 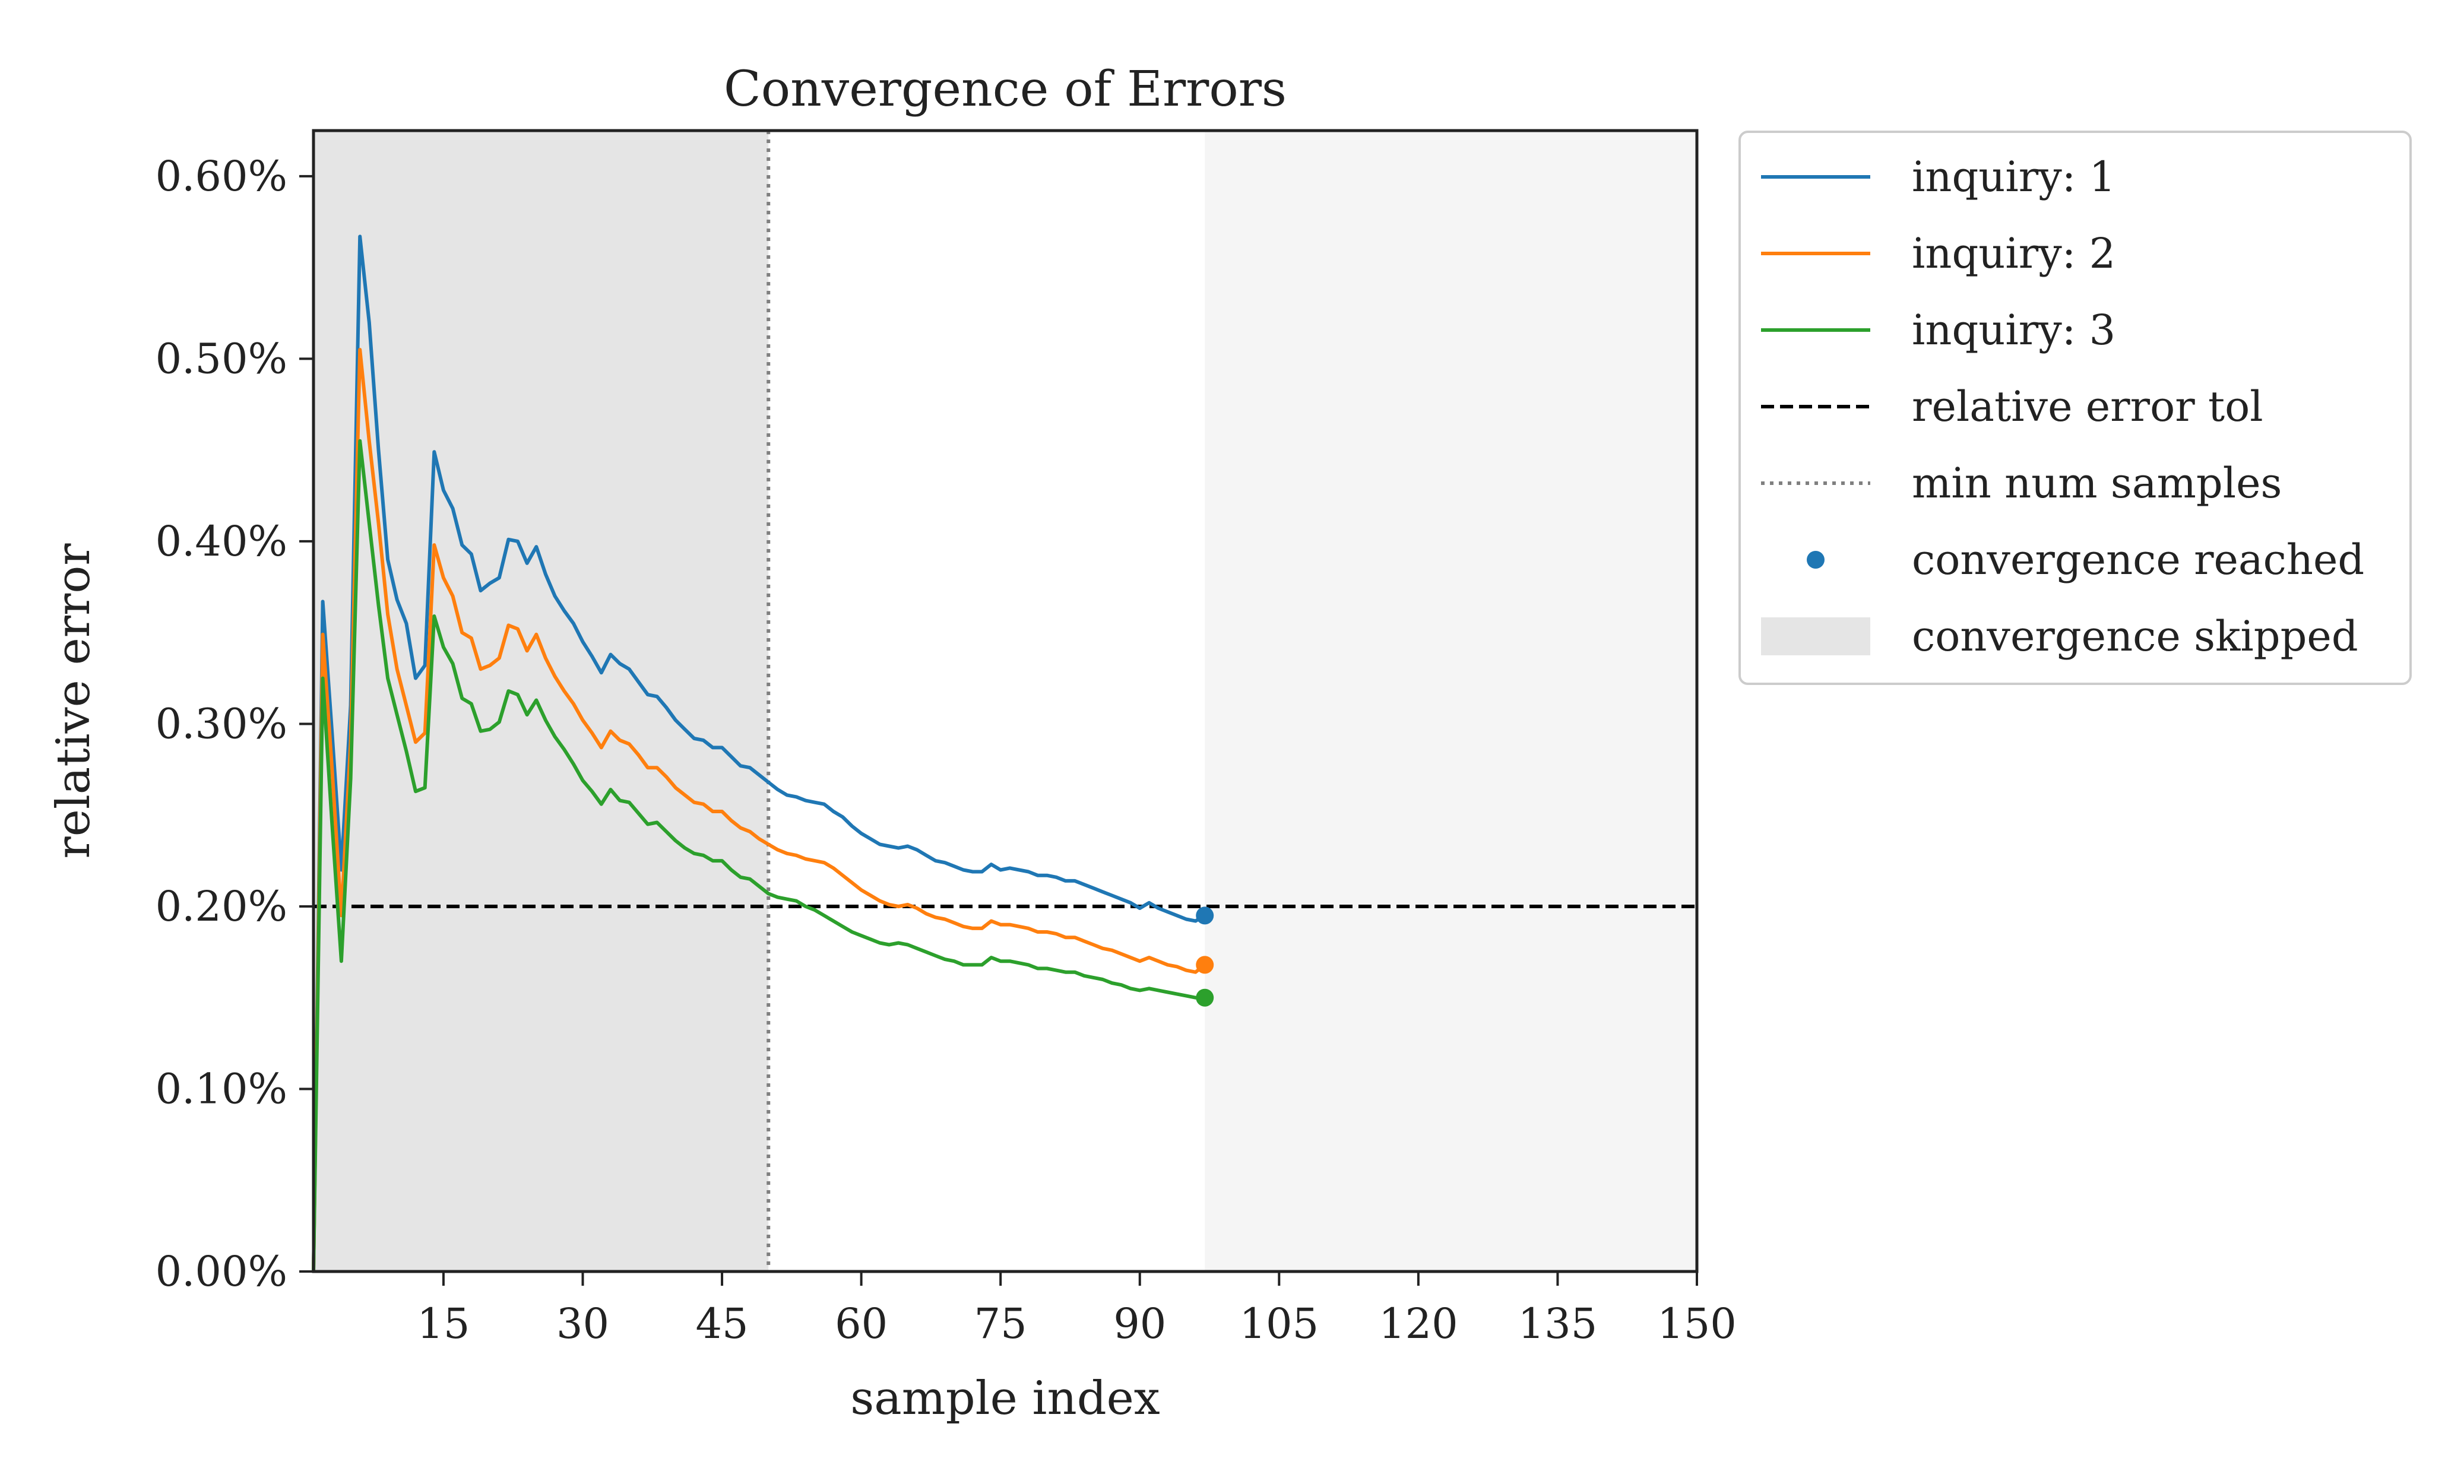 What do you see at coordinates (1005, 1398) in the screenshot?
I see `x-axis-title: sample index` at bounding box center [1005, 1398].